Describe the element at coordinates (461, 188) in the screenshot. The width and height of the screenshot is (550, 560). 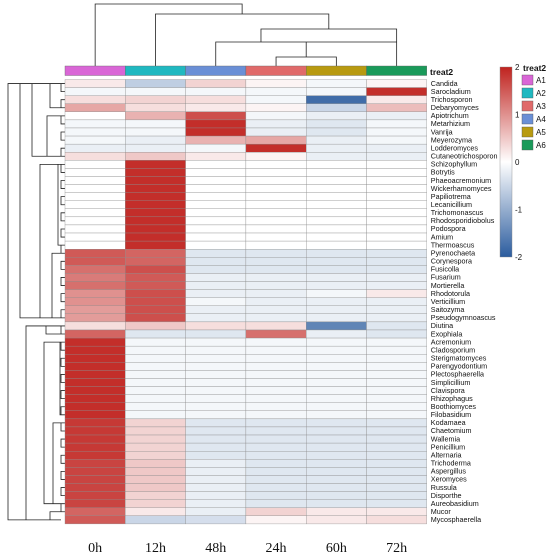
I see `row-label: Wickerhamomyces` at that location.